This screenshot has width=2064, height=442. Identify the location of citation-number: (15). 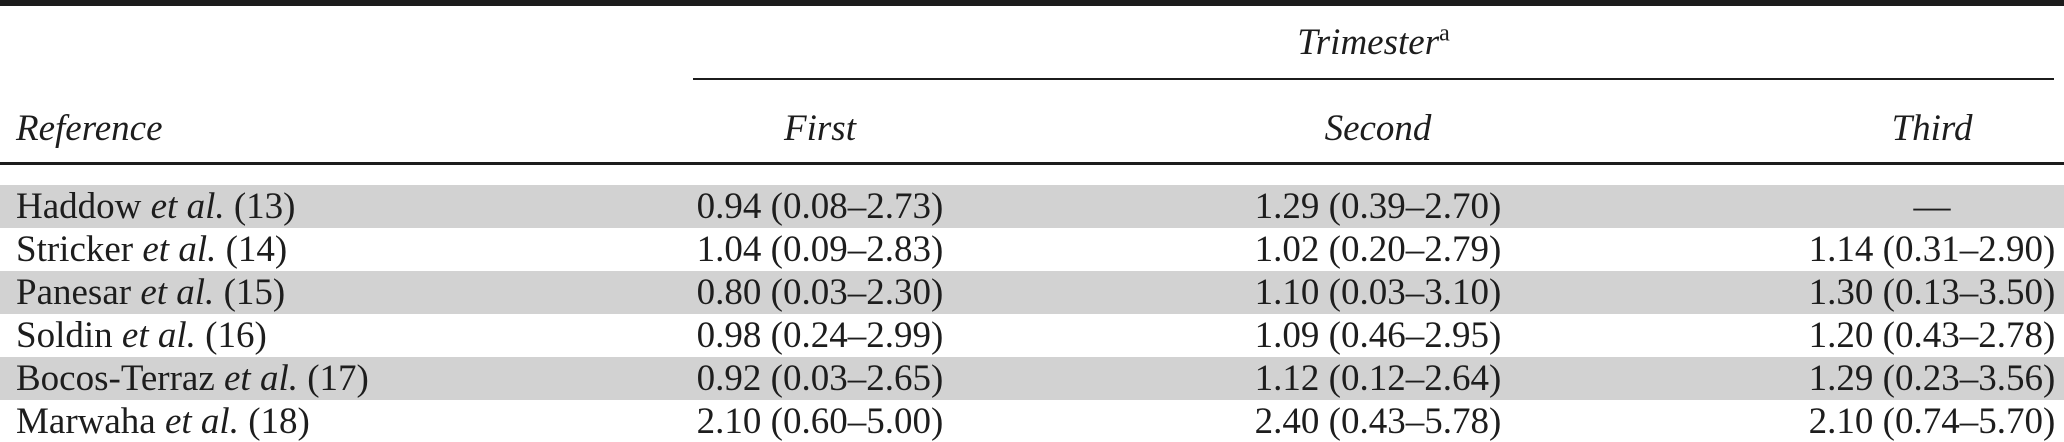
(254, 292).